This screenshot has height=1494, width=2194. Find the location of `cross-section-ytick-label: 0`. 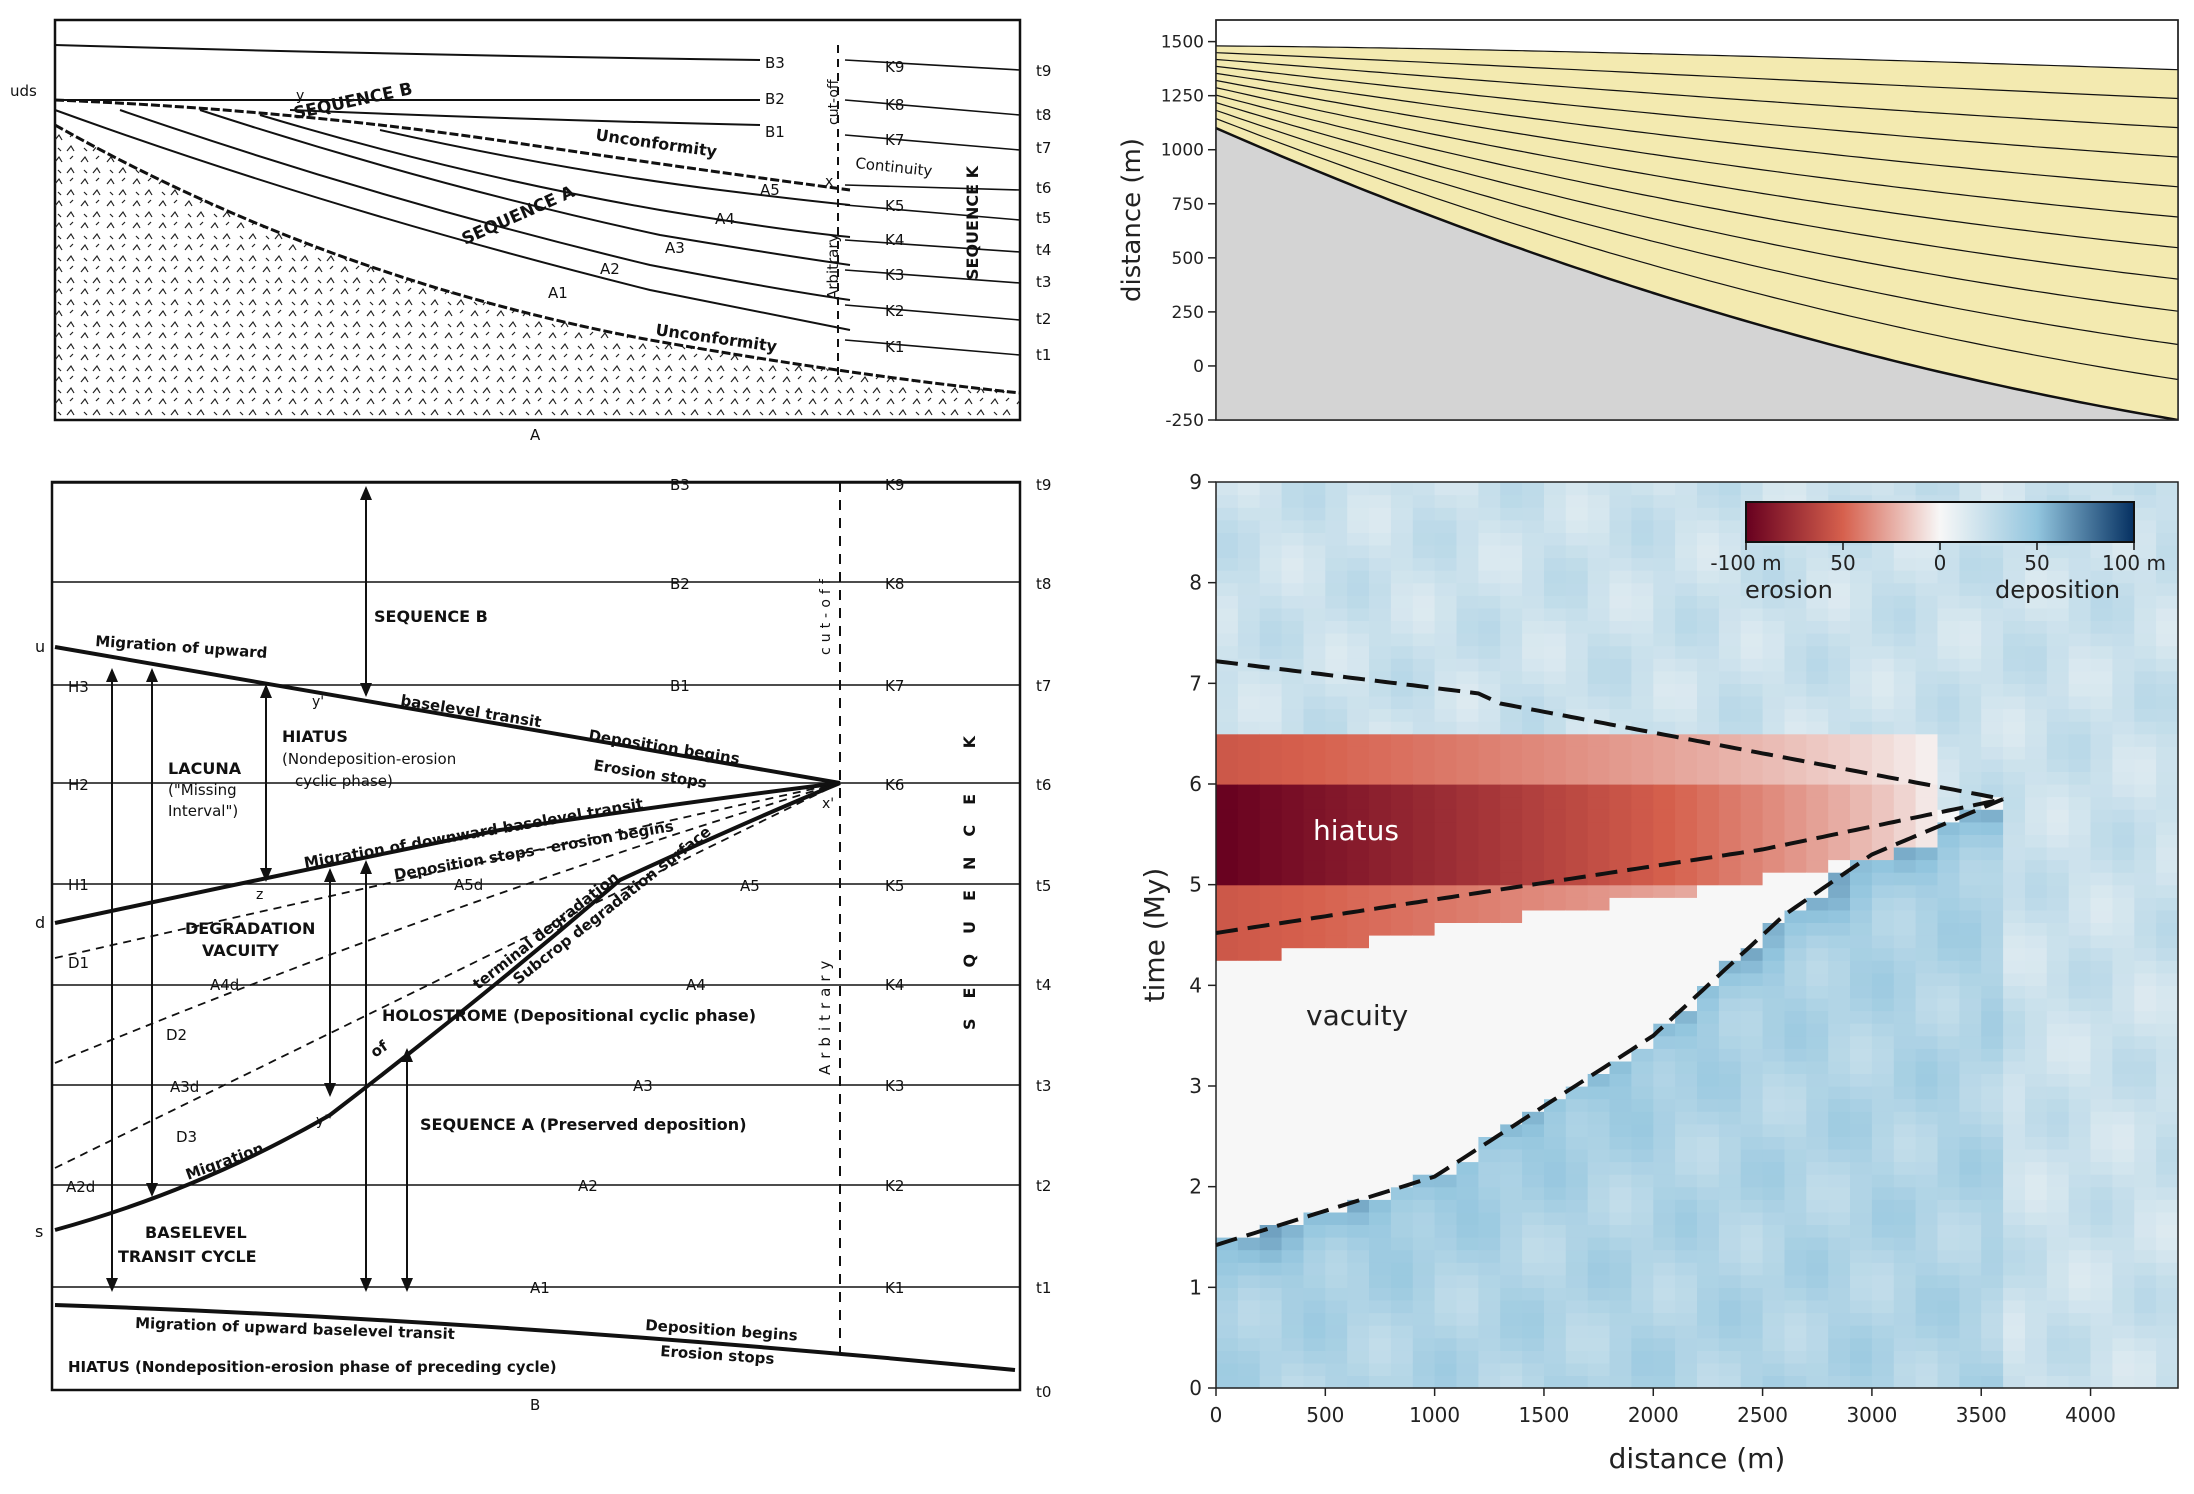

cross-section-ytick-label: 0 is located at coordinates (1198, 367).